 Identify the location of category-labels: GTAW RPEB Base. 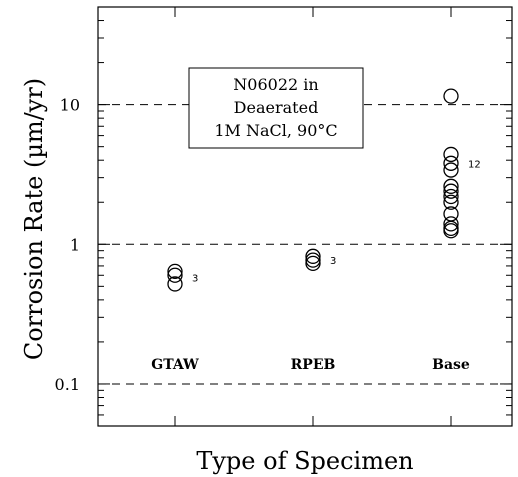
(310, 365).